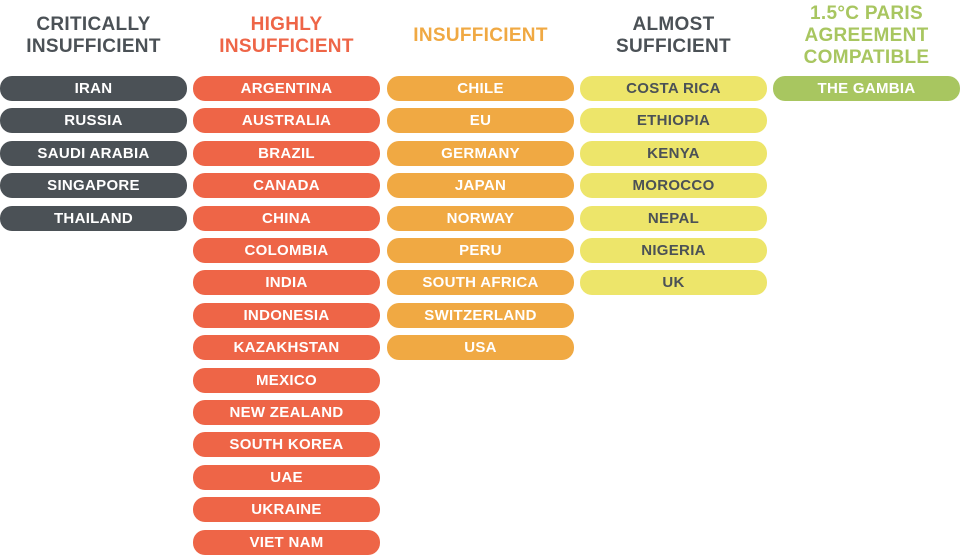  What do you see at coordinates (286, 218) in the screenshot?
I see `country-pill: CHINA` at bounding box center [286, 218].